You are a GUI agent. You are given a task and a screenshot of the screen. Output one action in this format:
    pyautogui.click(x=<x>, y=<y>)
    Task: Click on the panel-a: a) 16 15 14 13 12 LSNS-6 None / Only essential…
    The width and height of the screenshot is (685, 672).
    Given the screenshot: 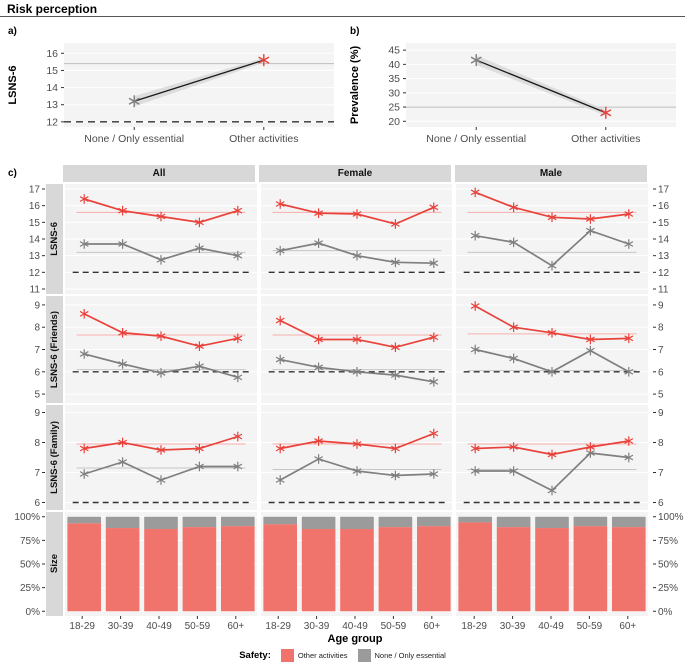 What is the action you would take?
    pyautogui.click(x=171, y=90)
    